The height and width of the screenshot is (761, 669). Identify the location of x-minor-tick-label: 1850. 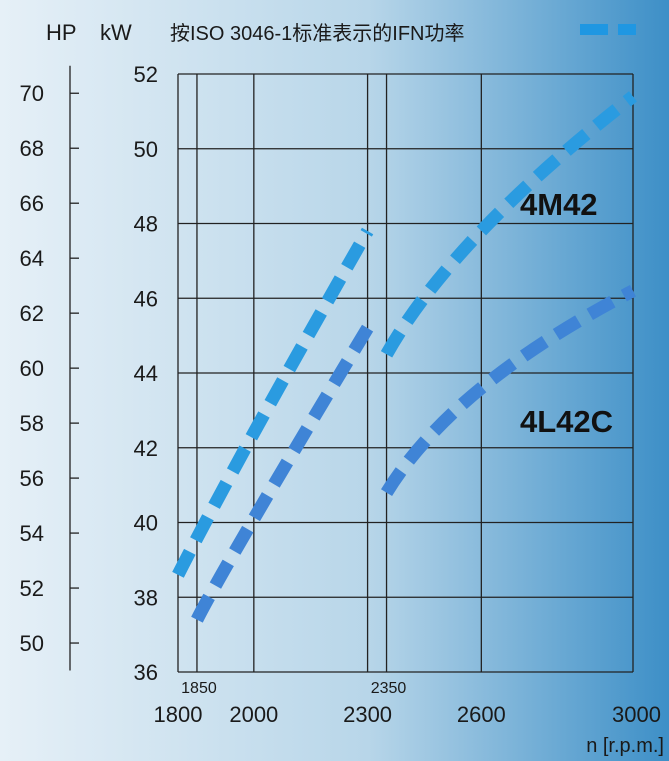
(199, 688).